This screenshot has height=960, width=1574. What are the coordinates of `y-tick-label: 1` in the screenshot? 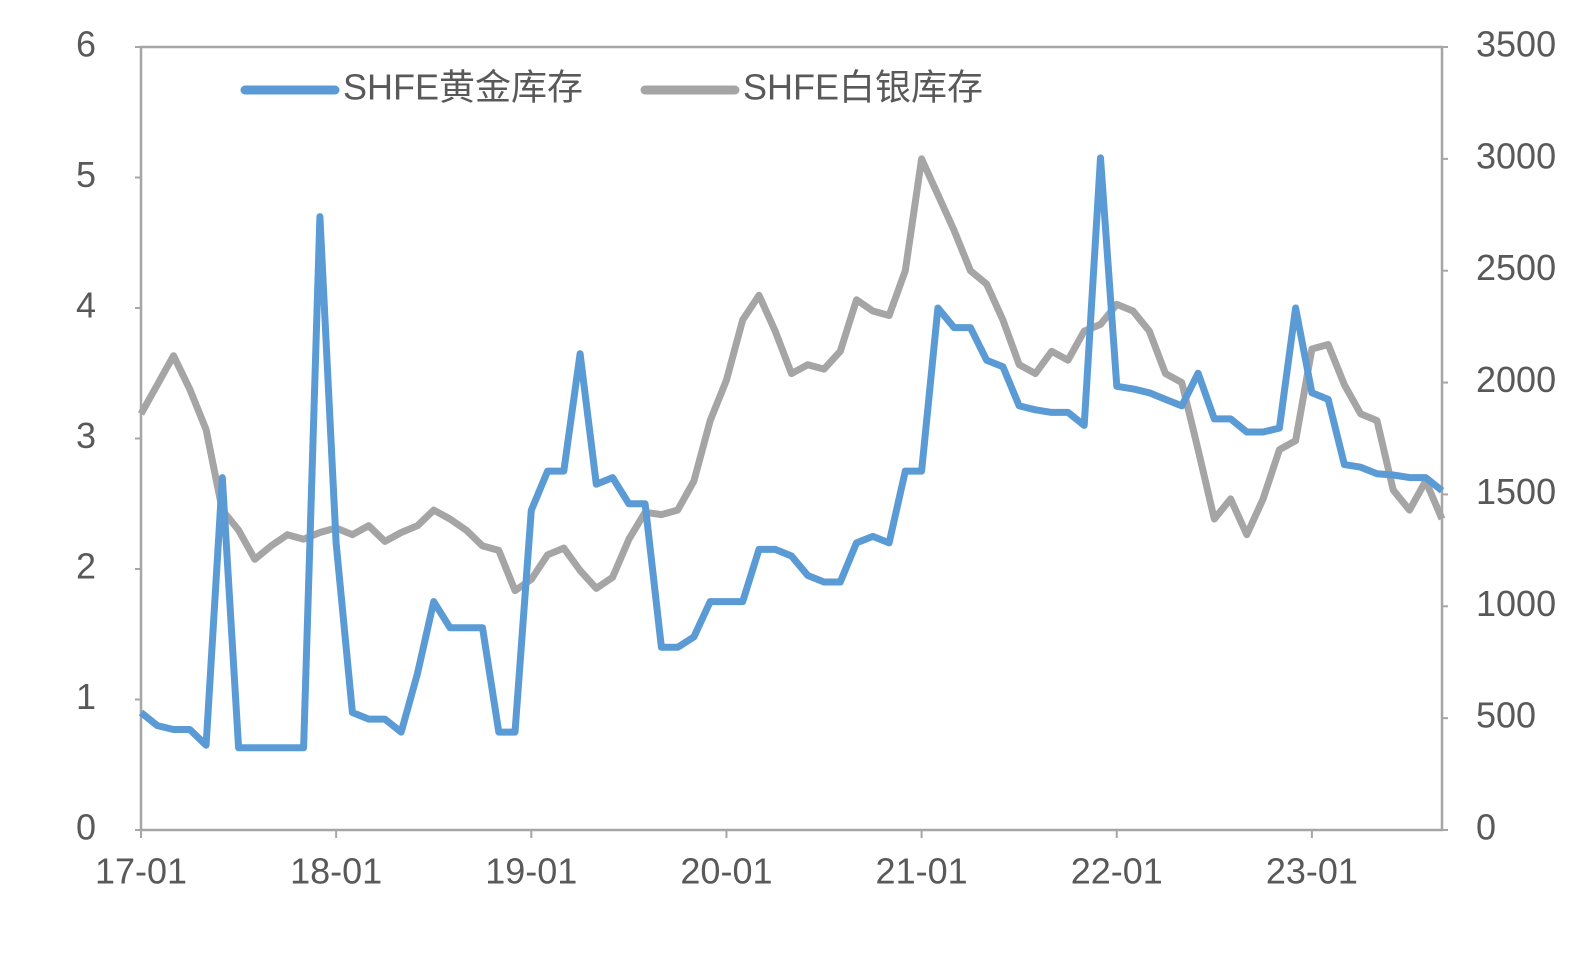 It's located at (86, 696).